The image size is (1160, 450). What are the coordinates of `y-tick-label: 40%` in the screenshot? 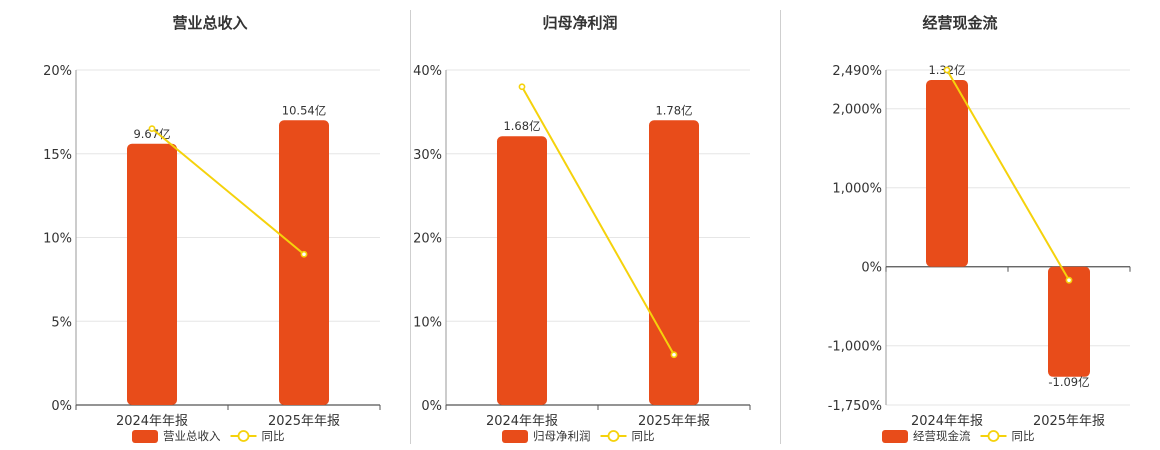 It's located at (427, 71).